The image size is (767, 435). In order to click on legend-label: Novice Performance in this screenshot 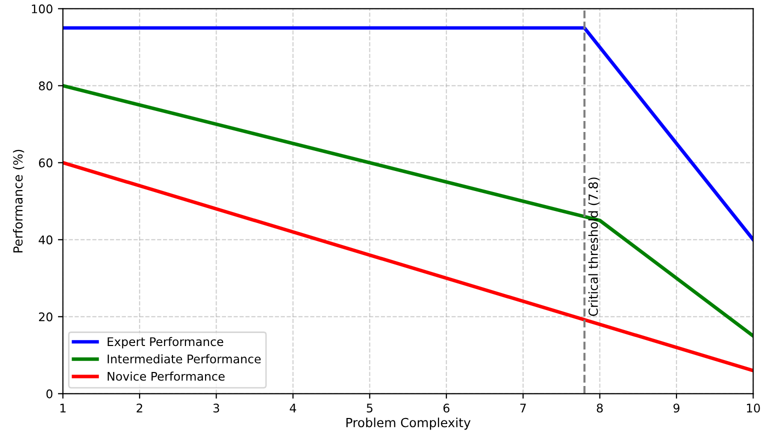, I will do `click(166, 376)`.